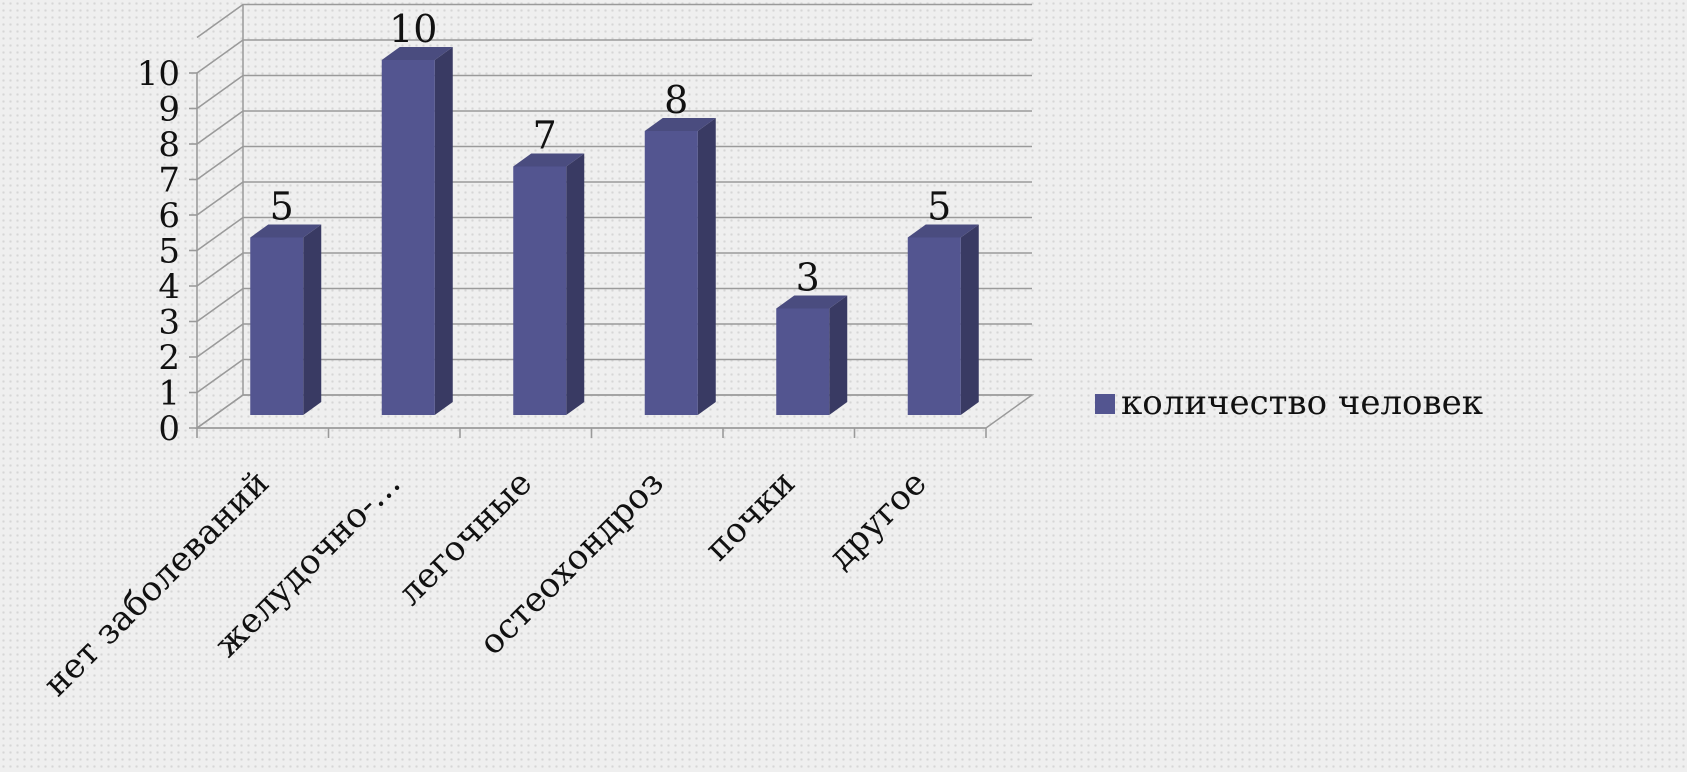 This screenshot has height=772, width=1687. Describe the element at coordinates (413, 29) in the screenshot. I see `data-label: 10` at that location.